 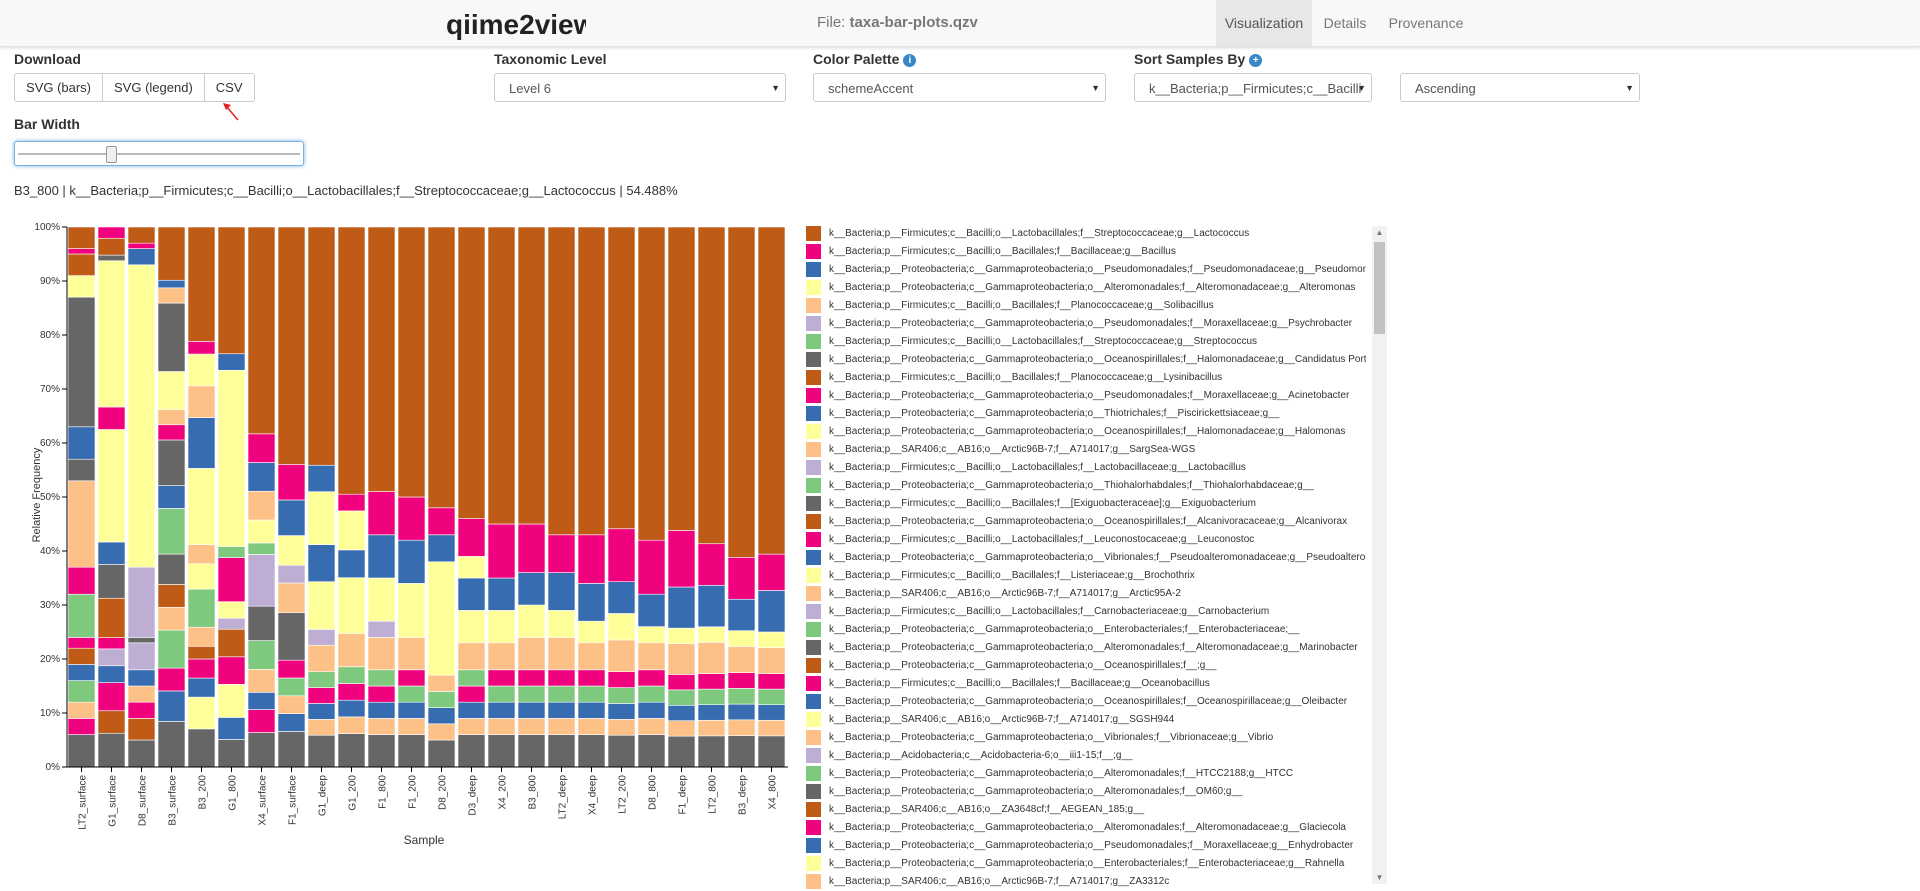 I want to click on scrollbar-thumb, so click(x=1379, y=288).